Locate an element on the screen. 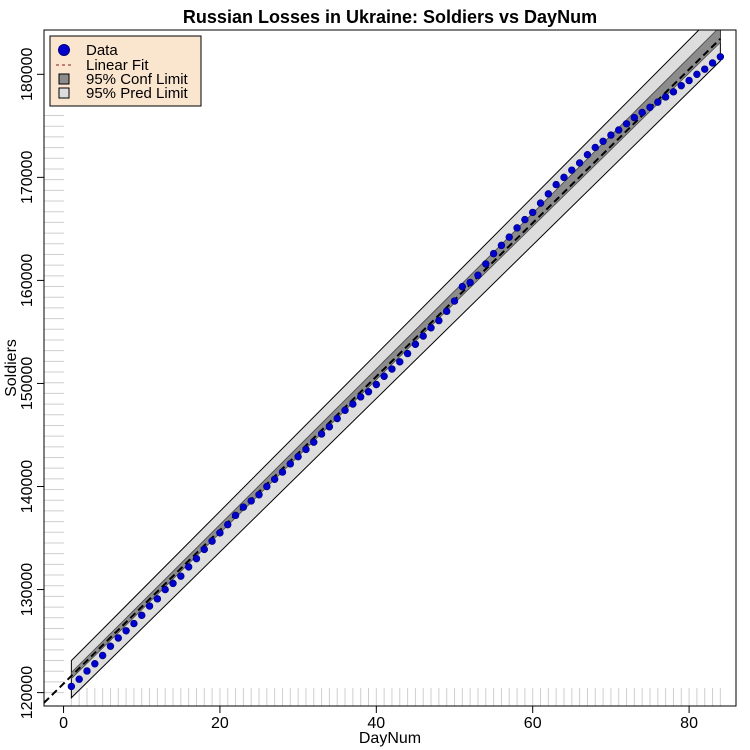  y-axis-label: Soldiers is located at coordinates (11, 368).